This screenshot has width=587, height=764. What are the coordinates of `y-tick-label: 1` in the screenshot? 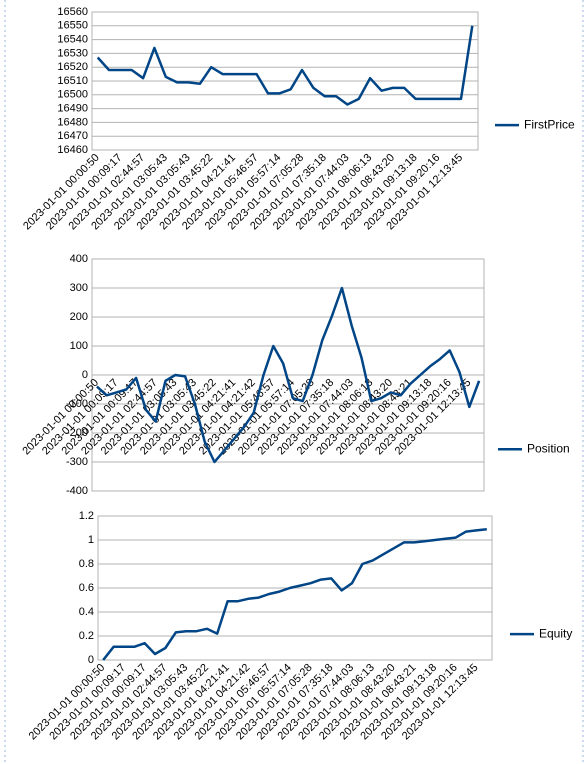 It's located at (91, 540).